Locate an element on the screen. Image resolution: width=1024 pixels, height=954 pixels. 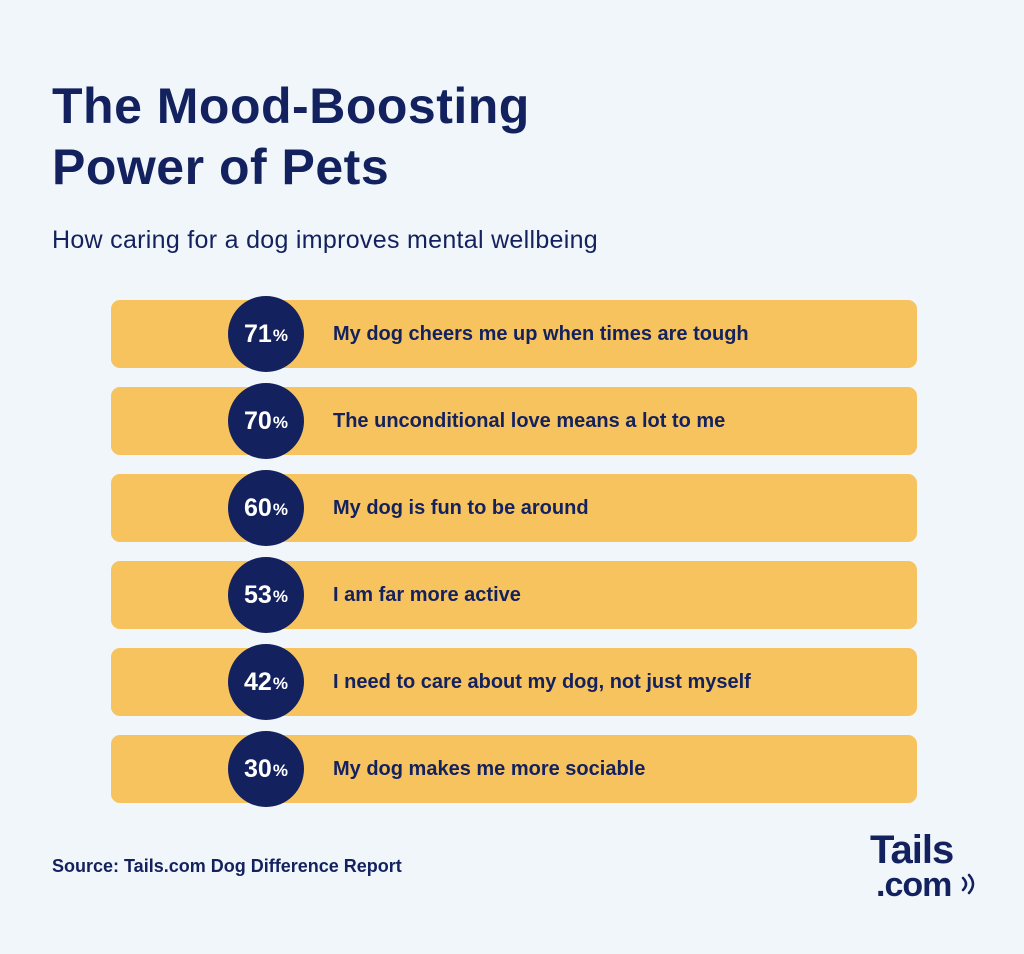
percent-badge: 53% is located at coordinates (266, 595).